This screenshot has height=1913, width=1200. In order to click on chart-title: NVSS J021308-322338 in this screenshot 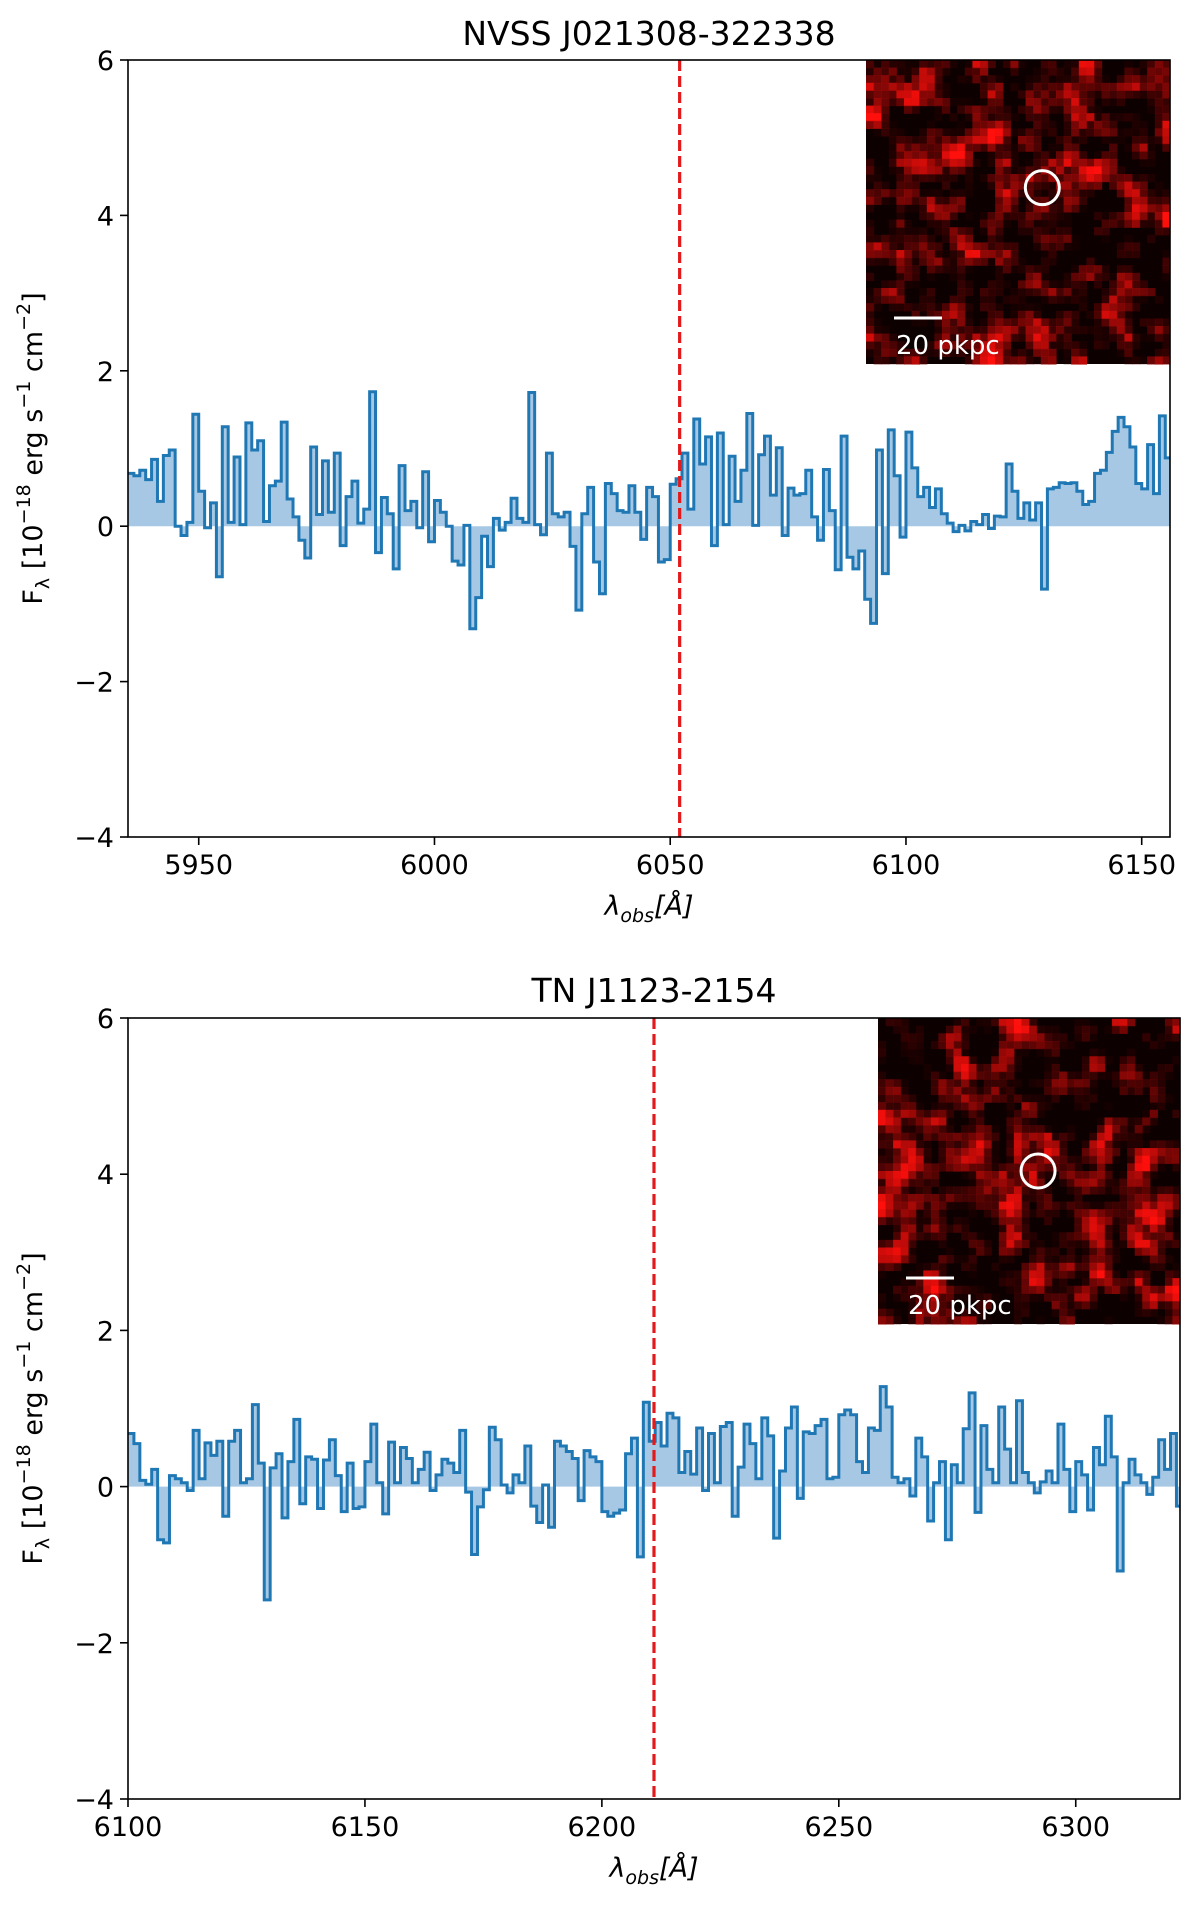, I will do `click(648, 33)`.